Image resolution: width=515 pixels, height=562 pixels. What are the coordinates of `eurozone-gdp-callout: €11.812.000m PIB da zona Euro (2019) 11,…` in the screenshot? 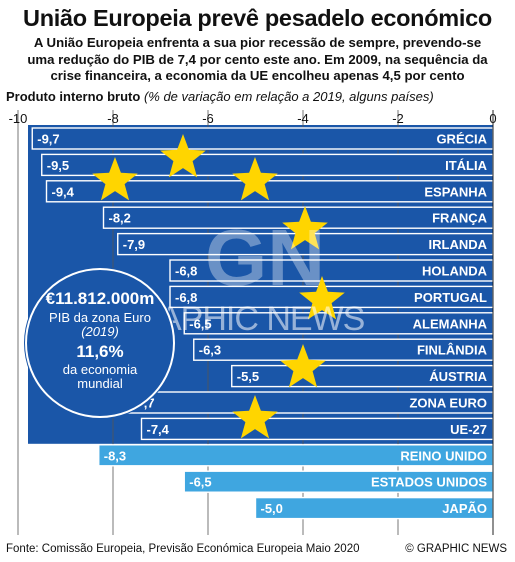 It's located at (100, 343).